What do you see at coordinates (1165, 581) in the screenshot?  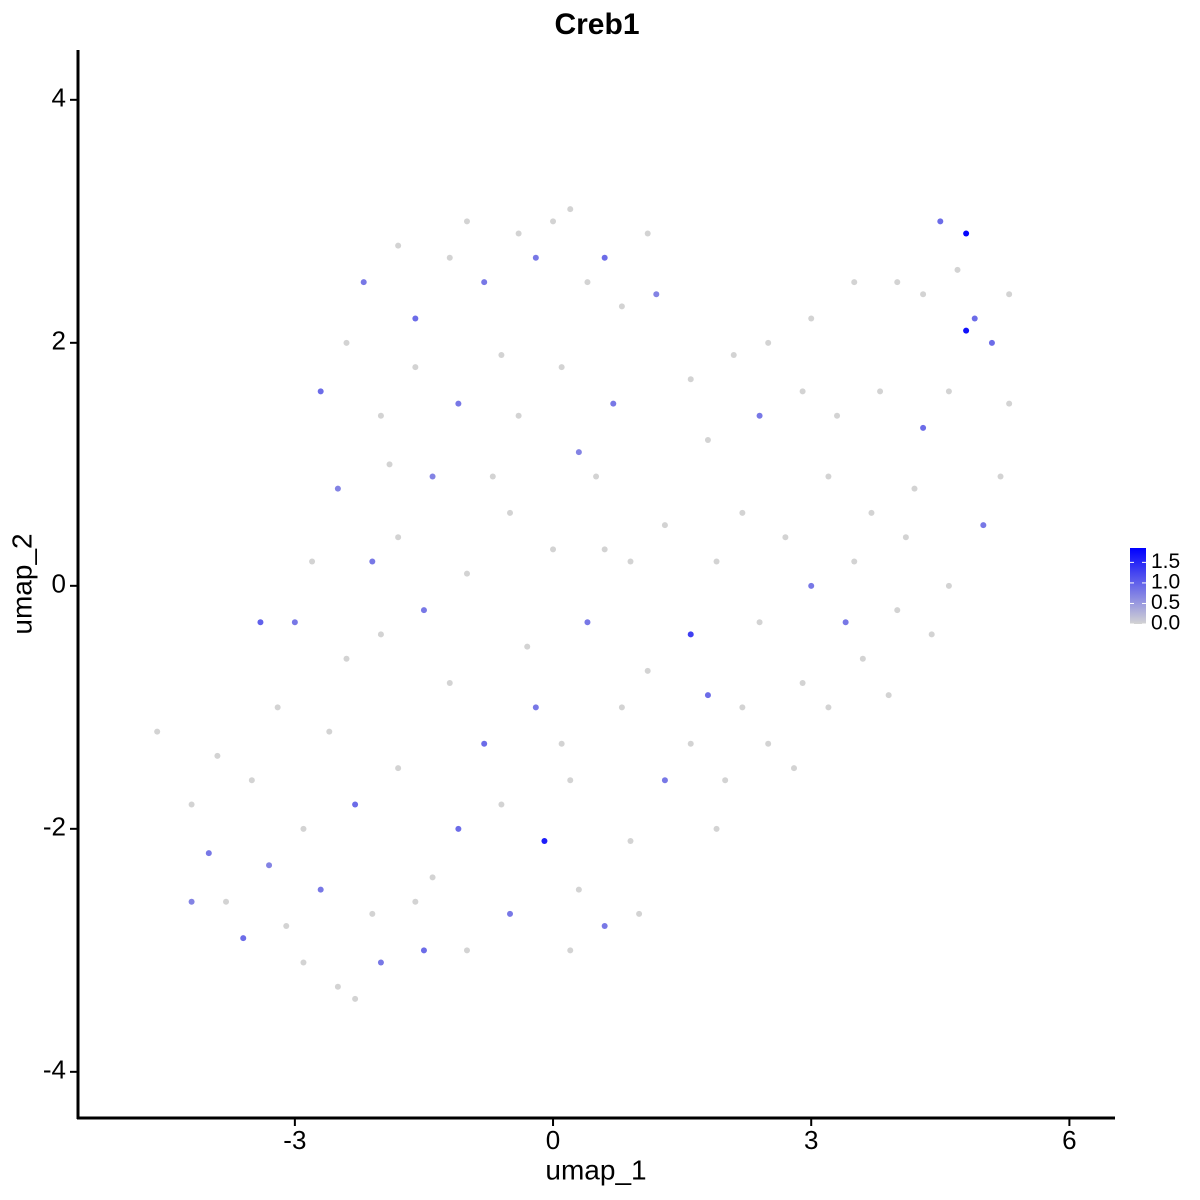 I see `colorbar-label: 1.0` at bounding box center [1165, 581].